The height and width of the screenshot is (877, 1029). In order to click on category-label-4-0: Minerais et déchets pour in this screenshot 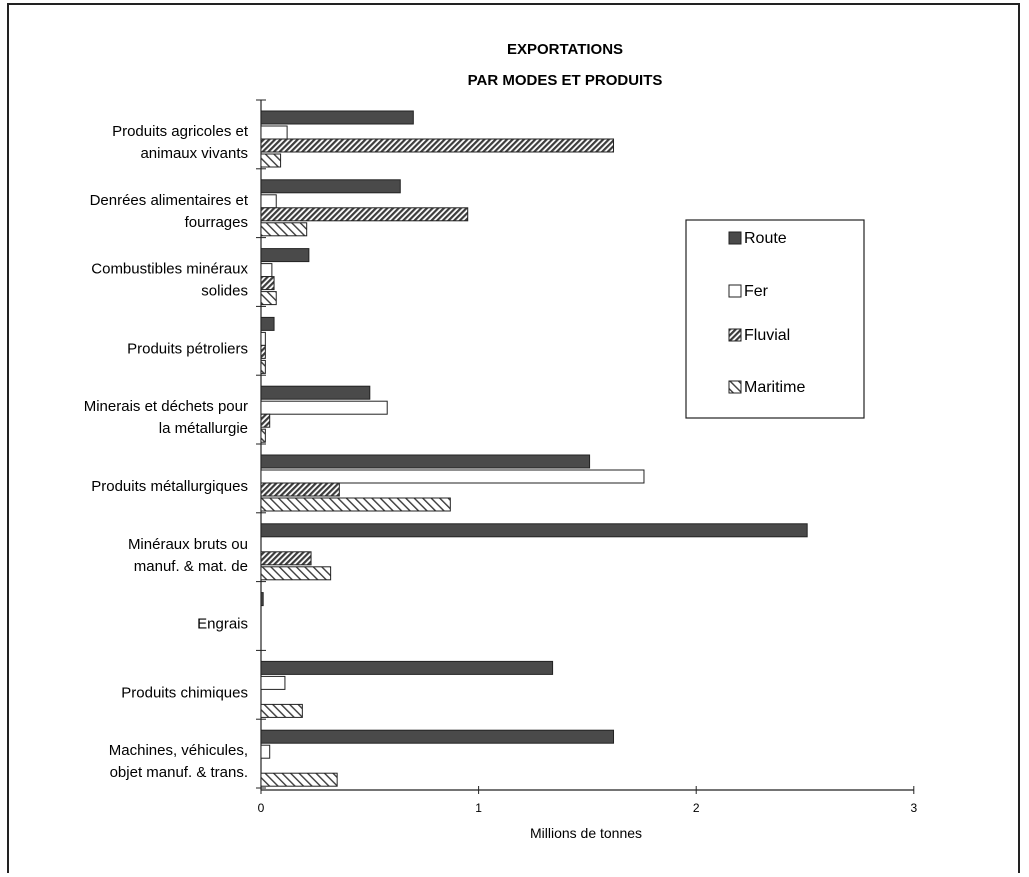, I will do `click(166, 406)`.